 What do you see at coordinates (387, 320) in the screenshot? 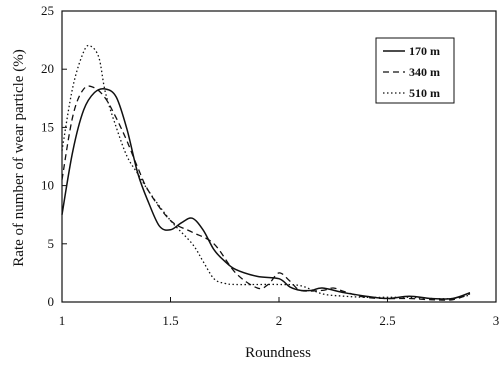
I see `x-tick-label: 2.5` at bounding box center [387, 320].